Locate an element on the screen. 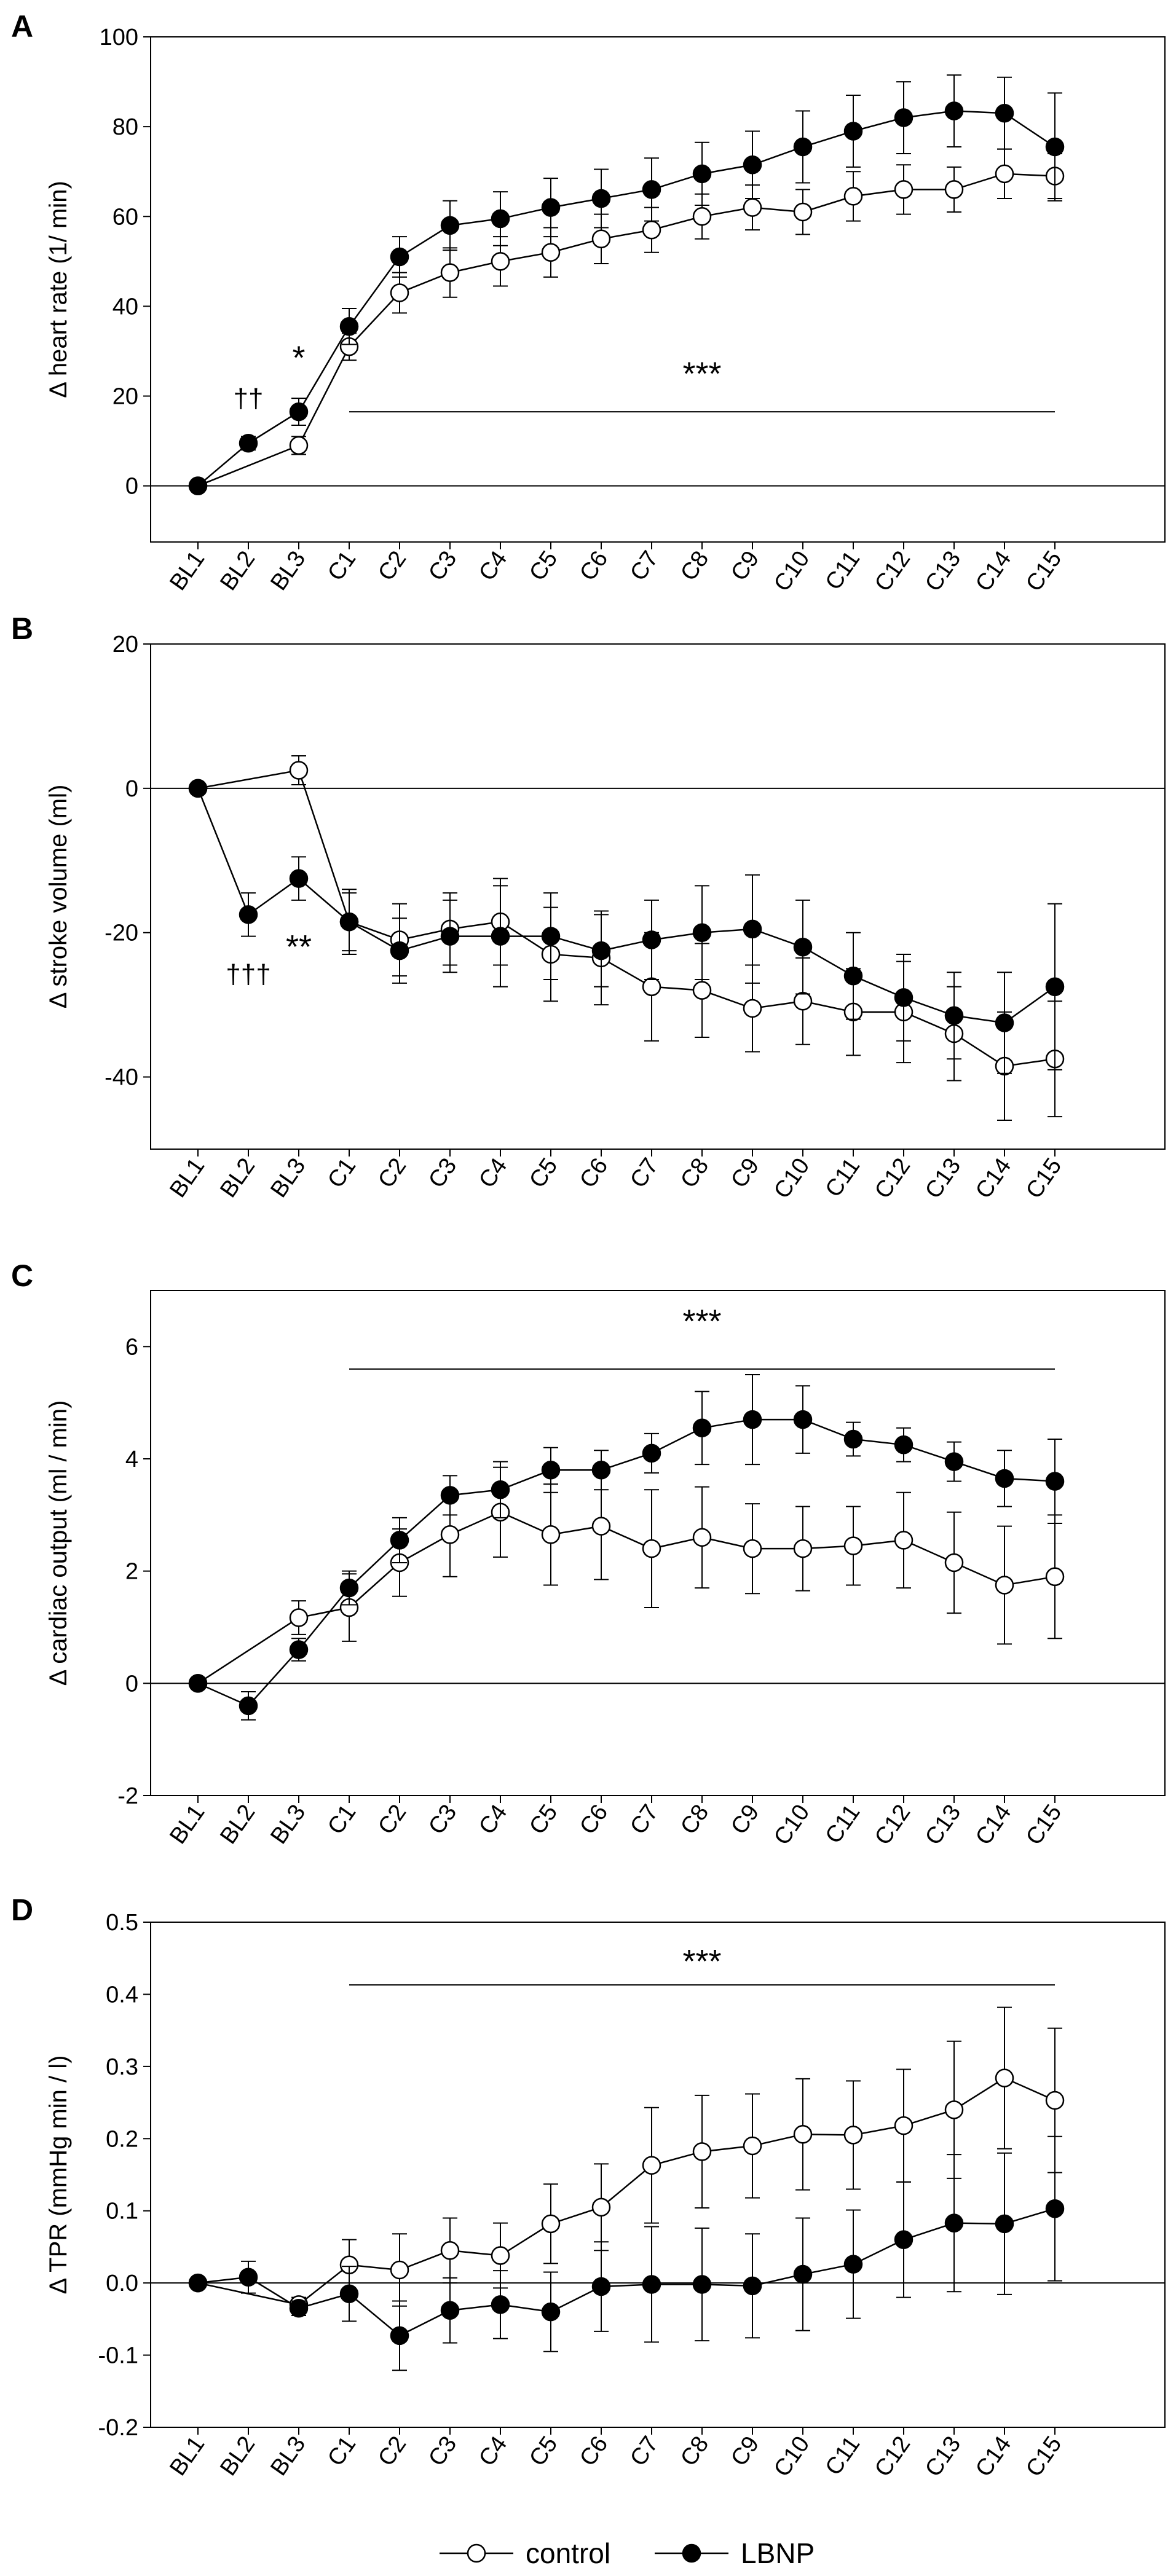 The width and height of the screenshot is (1168, 2576). y-tick-label: 0.5 is located at coordinates (122, 1923).